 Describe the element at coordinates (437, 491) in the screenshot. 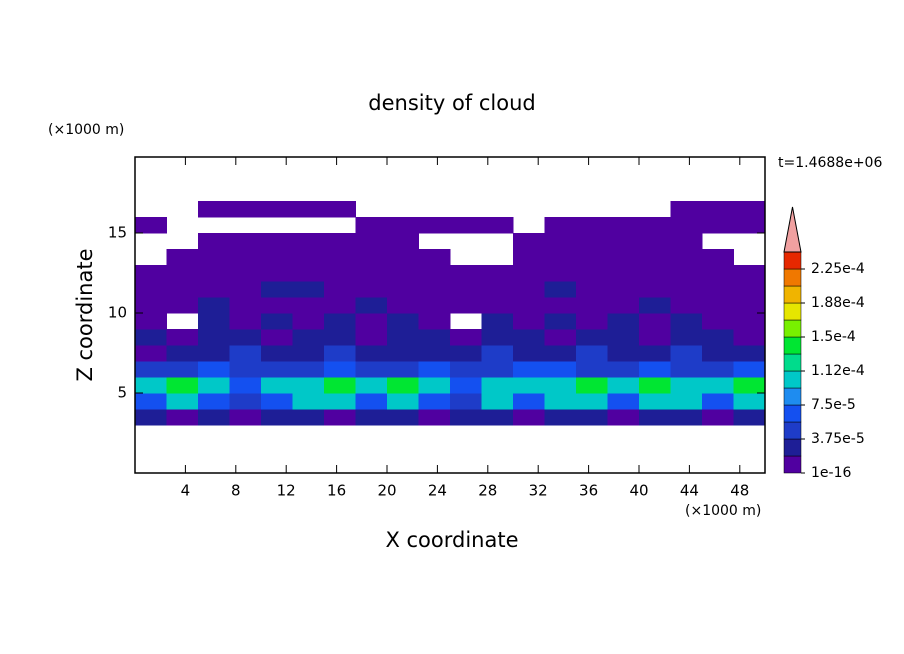

I see `x-tick-label: 24` at that location.